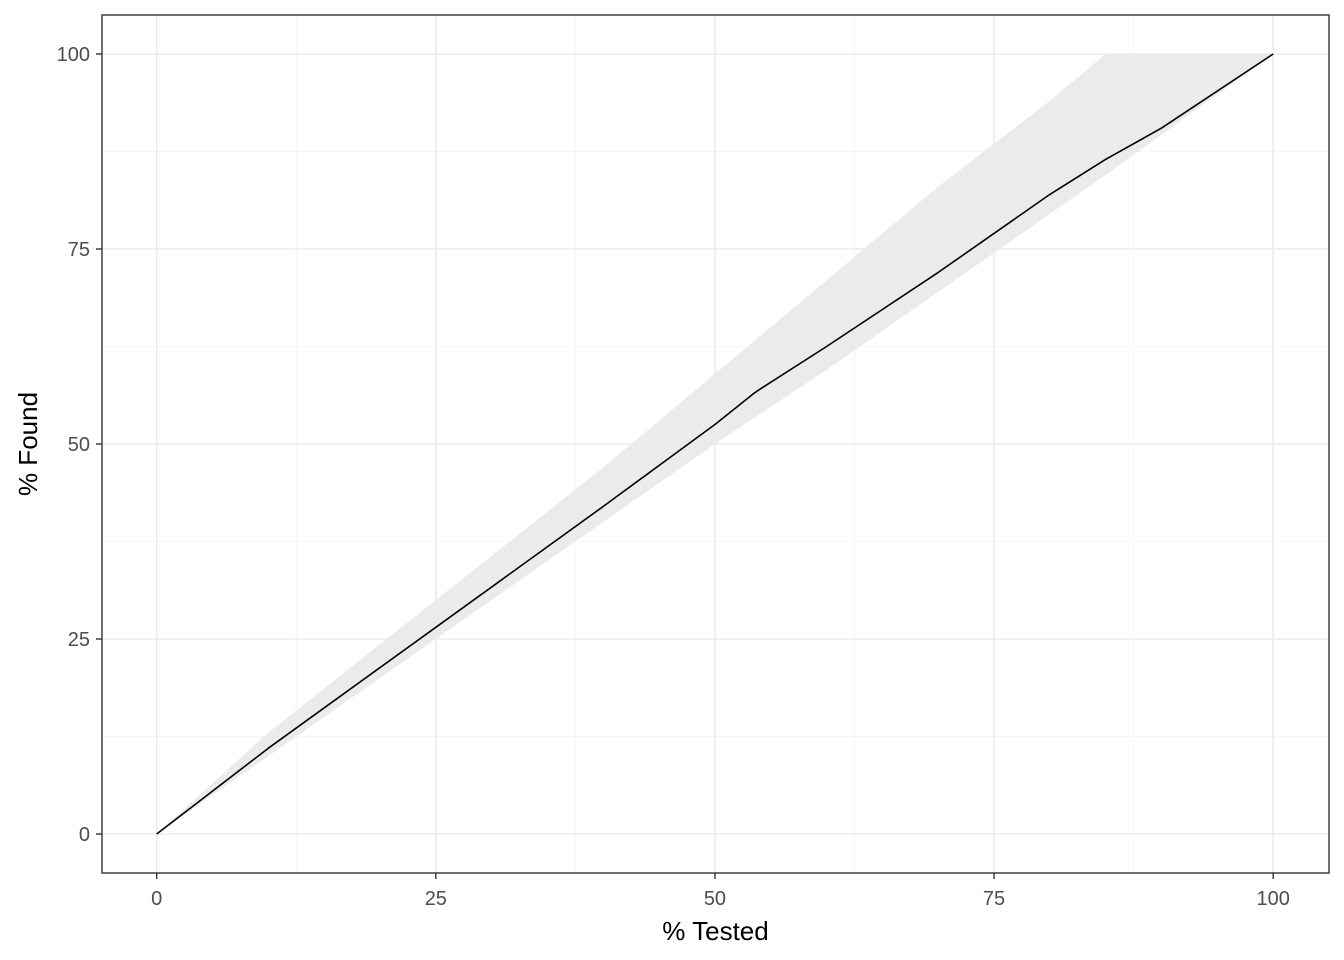 Image resolution: width=1344 pixels, height=960 pixels. I want to click on y-tick-label: 0, so click(84, 835).